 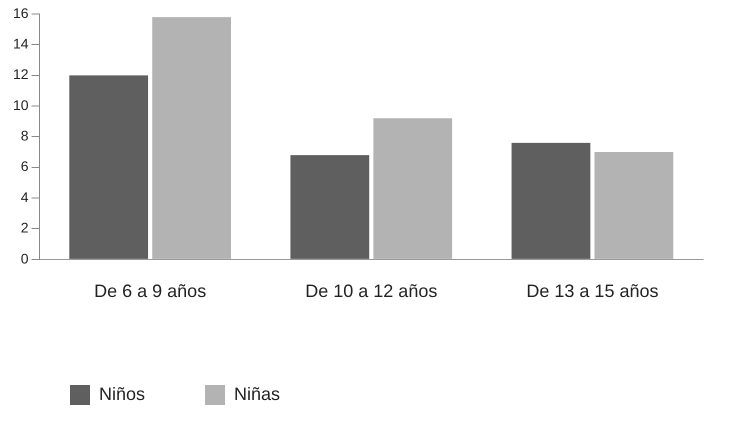 I want to click on y-tick-label: 2, so click(x=24, y=228).